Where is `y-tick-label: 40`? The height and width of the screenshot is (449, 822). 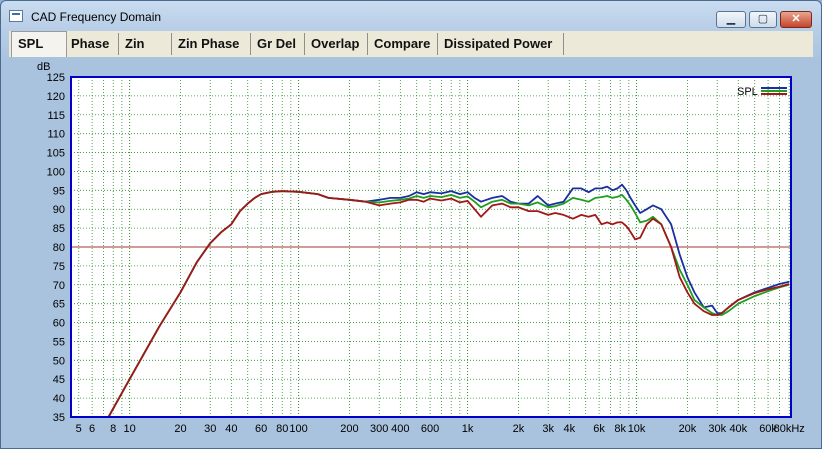
y-tick-label: 40 is located at coordinates (59, 399).